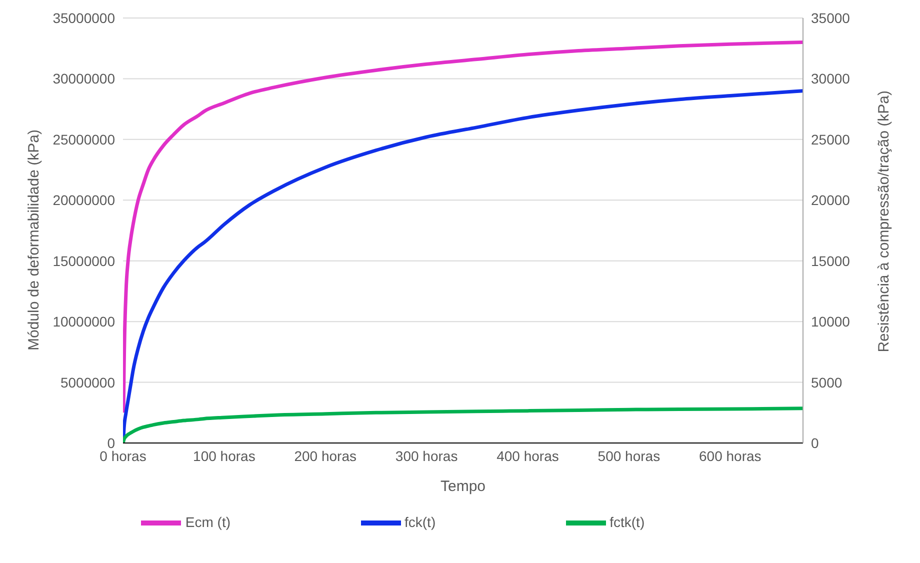  Describe the element at coordinates (325, 456) in the screenshot. I see `x-tick-label: 200 horas` at that location.